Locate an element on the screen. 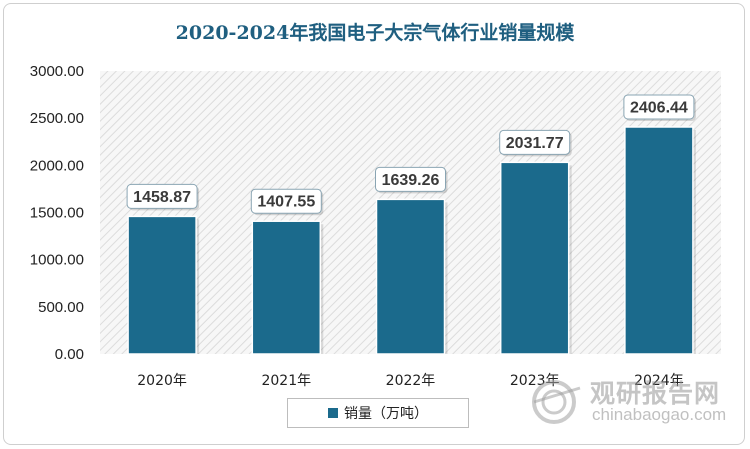 The width and height of the screenshot is (750, 449). x-tick-label: 2022年 is located at coordinates (411, 381).